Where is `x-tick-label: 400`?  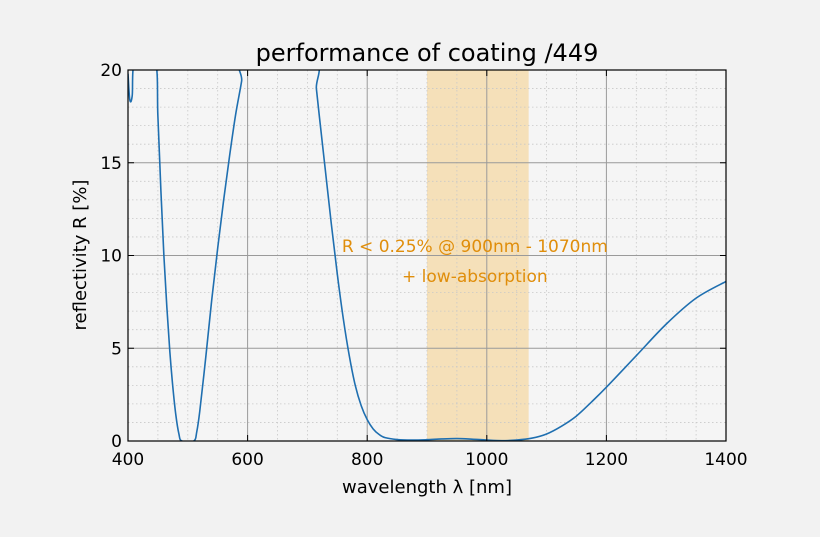
x-tick-label: 400 is located at coordinates (128, 460).